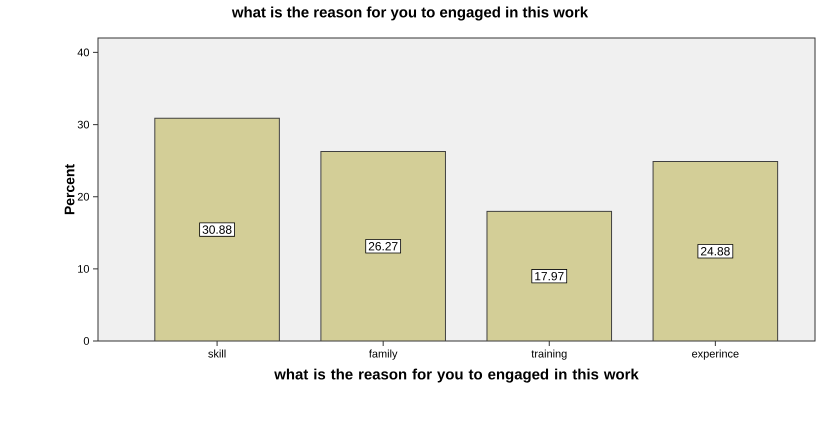  I want to click on x-tick-label: skill, so click(217, 354).